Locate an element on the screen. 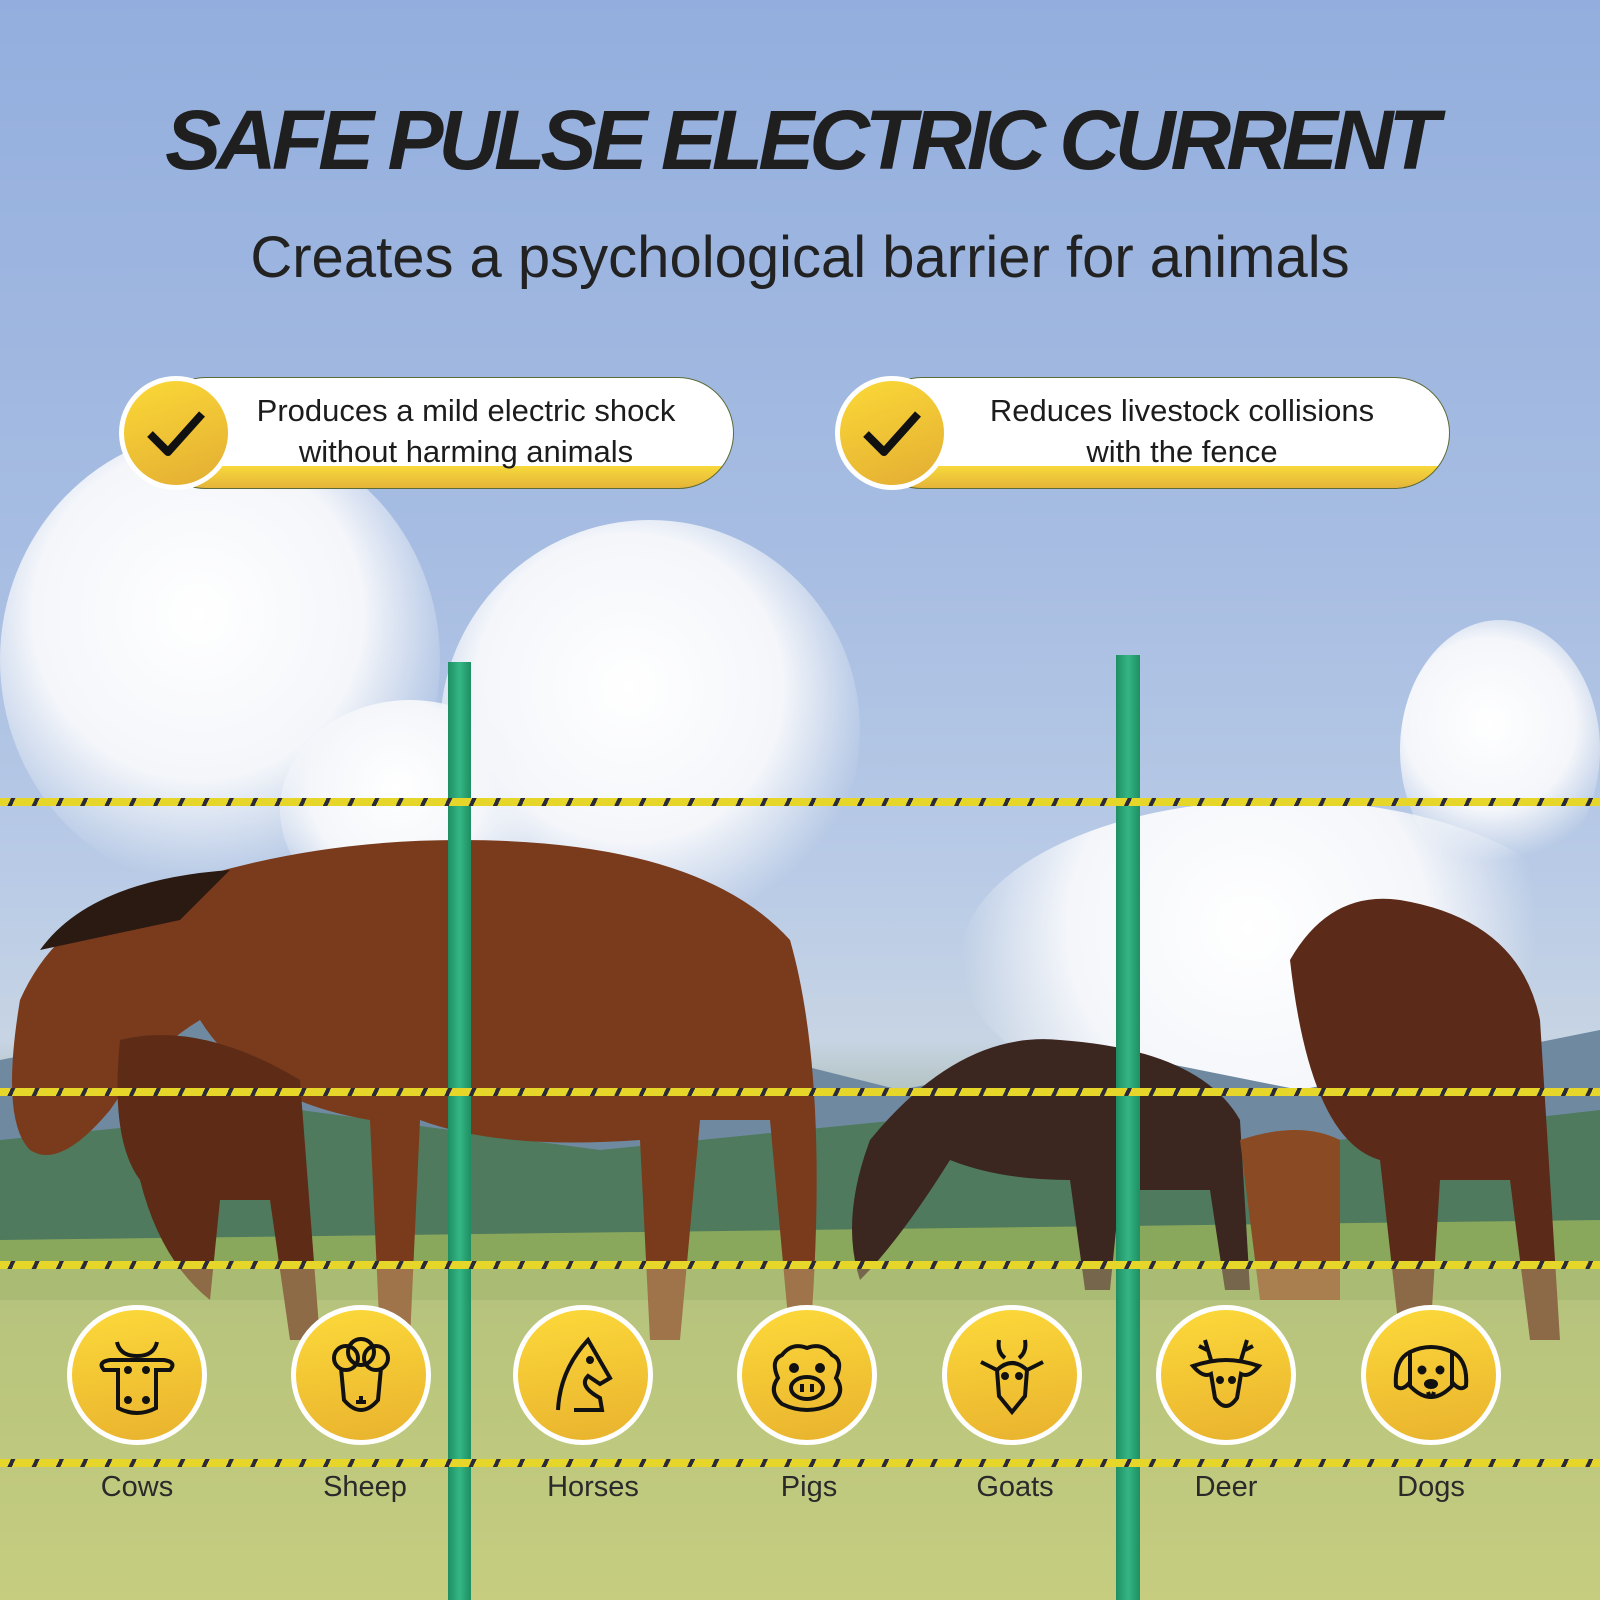  feature-line-2: with the fence is located at coordinates (1182, 451).